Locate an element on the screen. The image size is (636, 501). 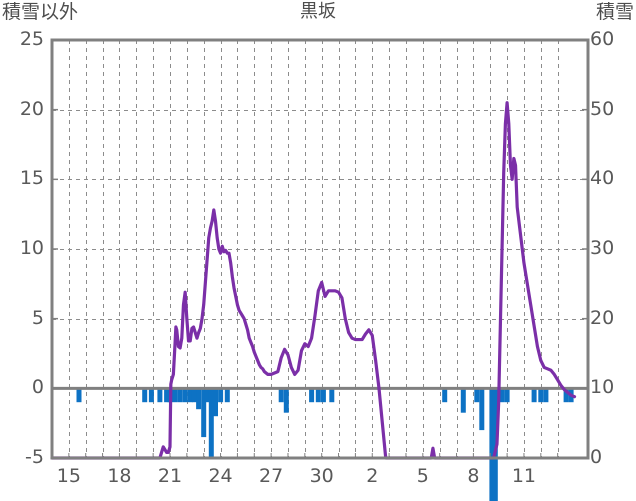
x-axis-tick-label: 5 is located at coordinates (422, 476).